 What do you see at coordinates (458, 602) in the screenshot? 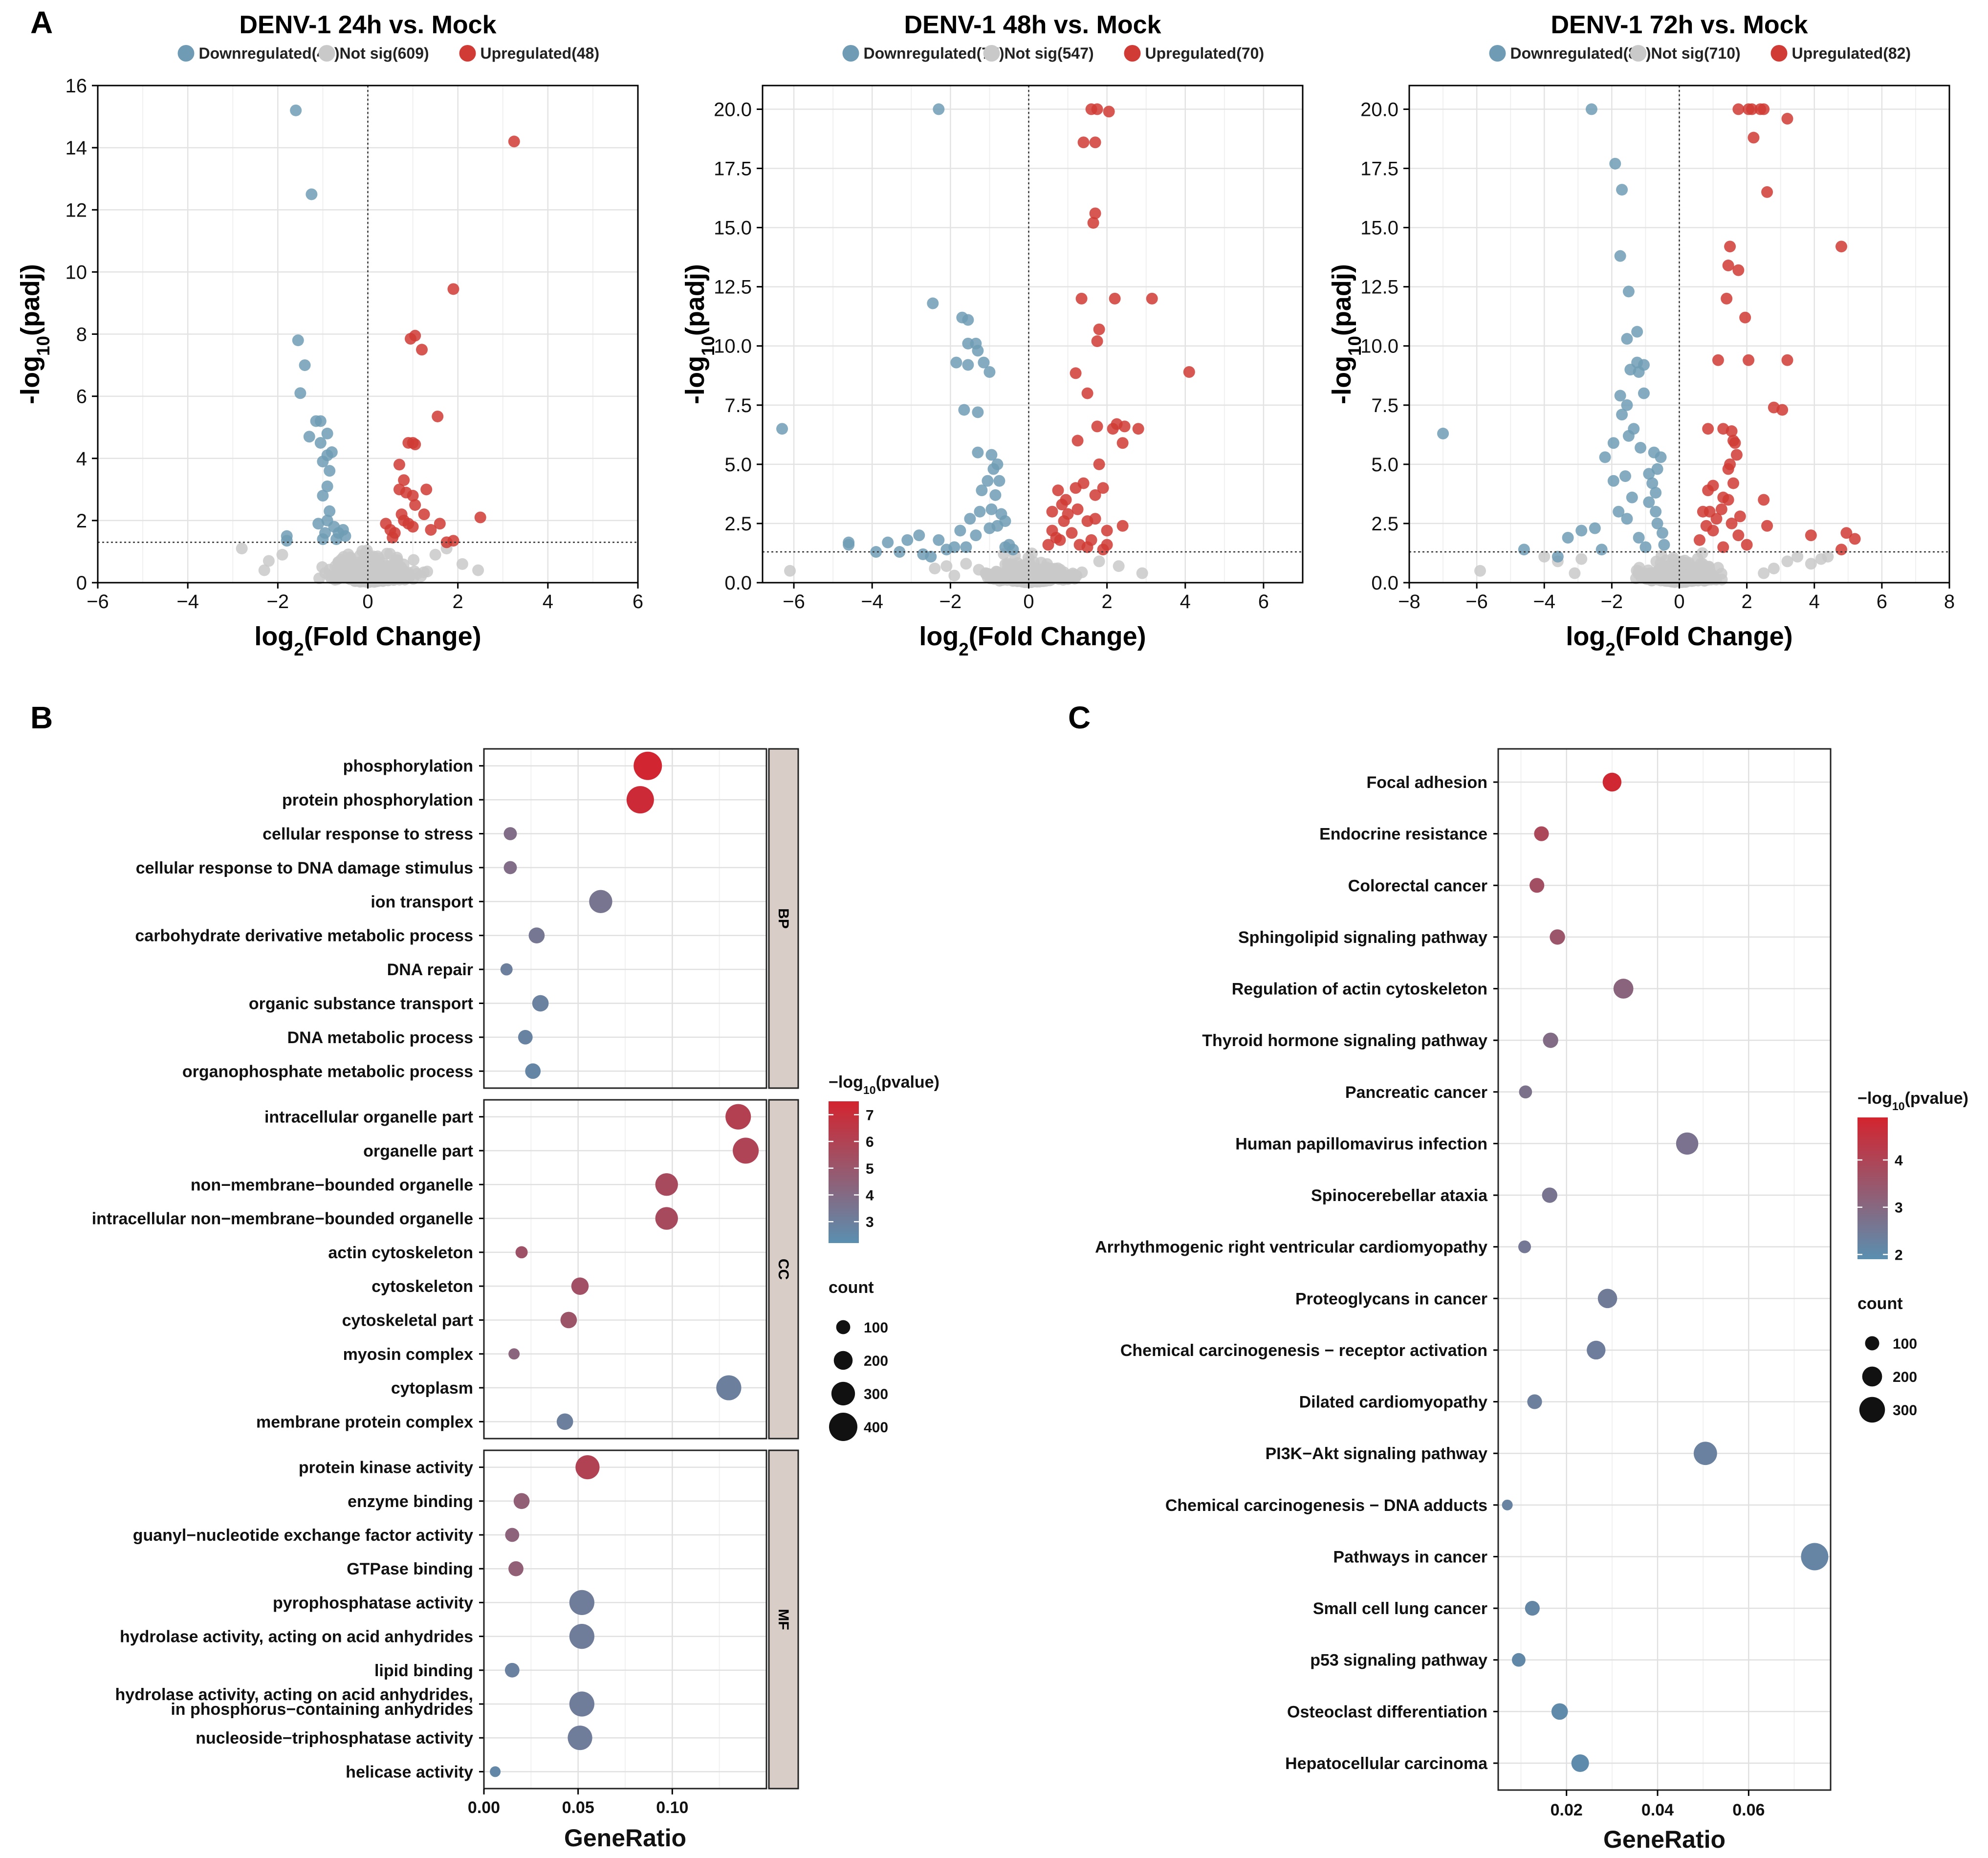
I see `x-tick-label: 2` at bounding box center [458, 602].